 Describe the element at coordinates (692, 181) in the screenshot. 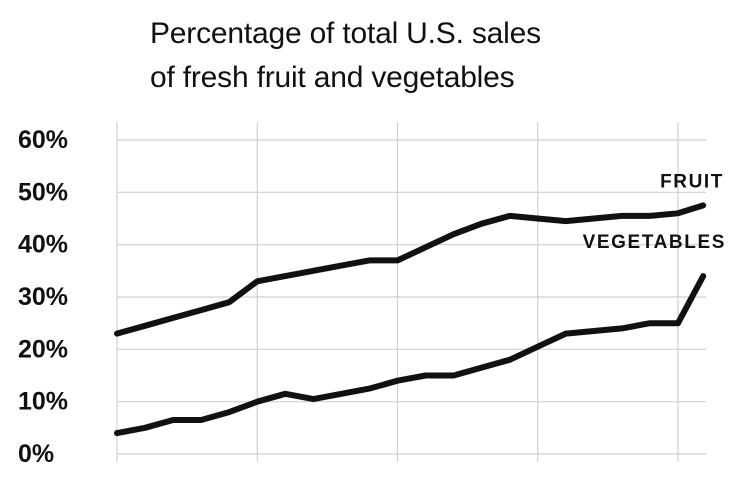

I see `series-label-fruit: FRUIT` at that location.